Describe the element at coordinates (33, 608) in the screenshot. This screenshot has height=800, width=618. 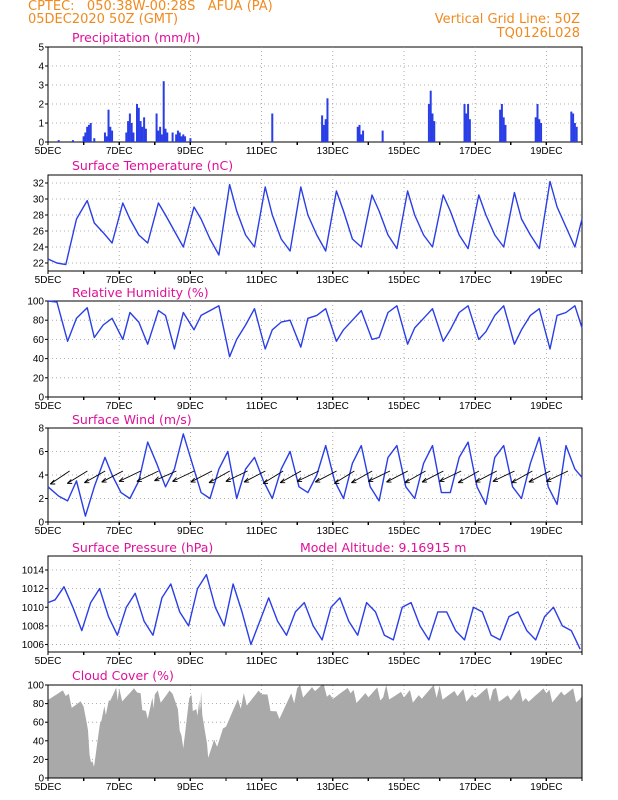
I see `y-tick-label: 1010` at that location.